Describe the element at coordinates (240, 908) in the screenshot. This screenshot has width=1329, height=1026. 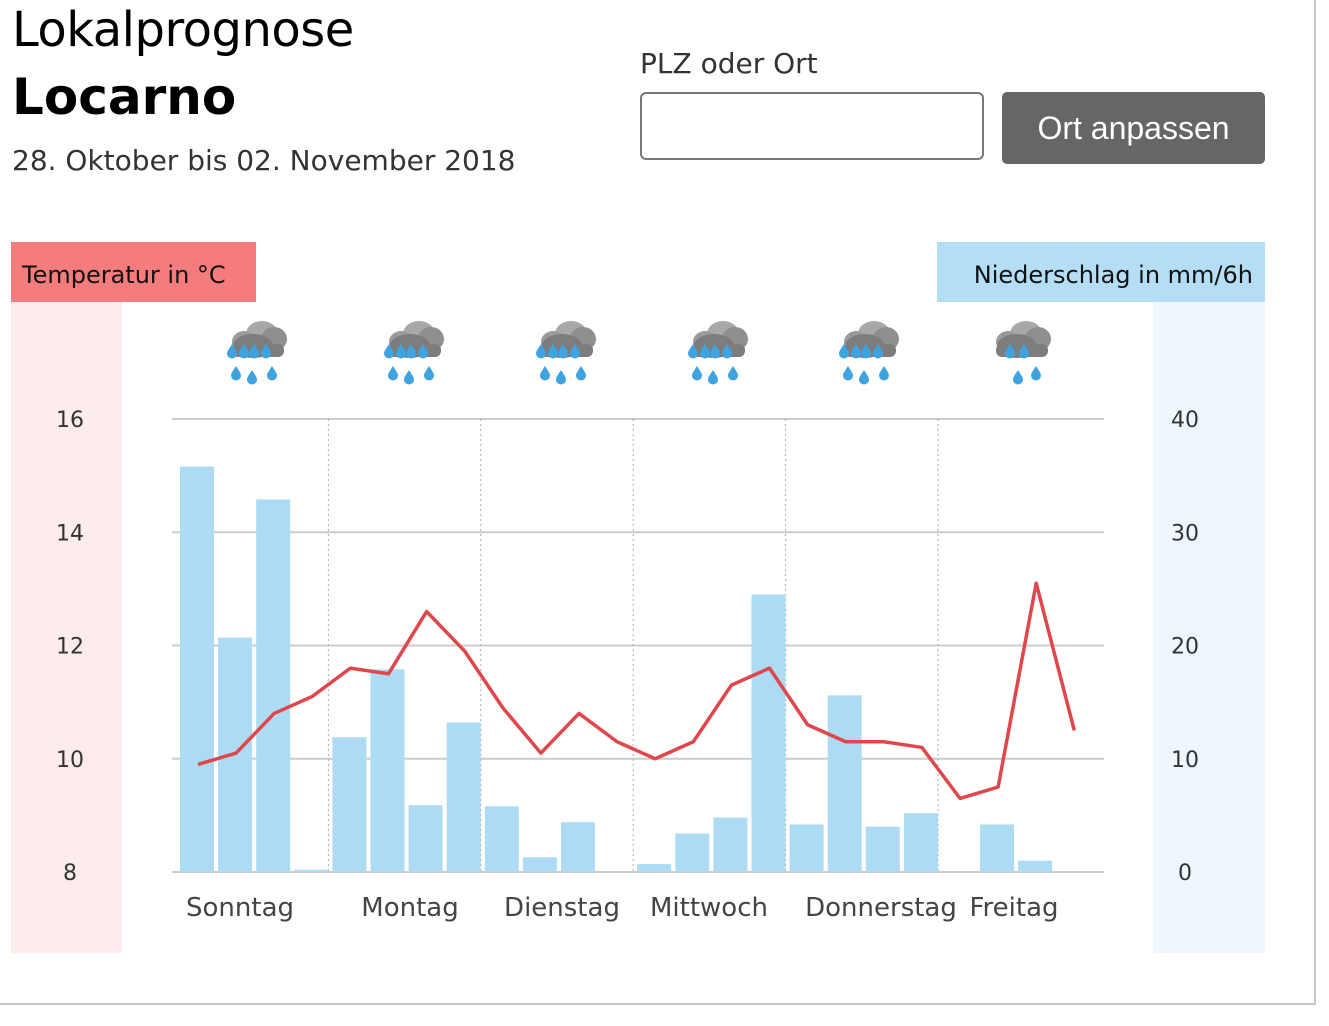
I see `day-label: Sonntag` at that location.